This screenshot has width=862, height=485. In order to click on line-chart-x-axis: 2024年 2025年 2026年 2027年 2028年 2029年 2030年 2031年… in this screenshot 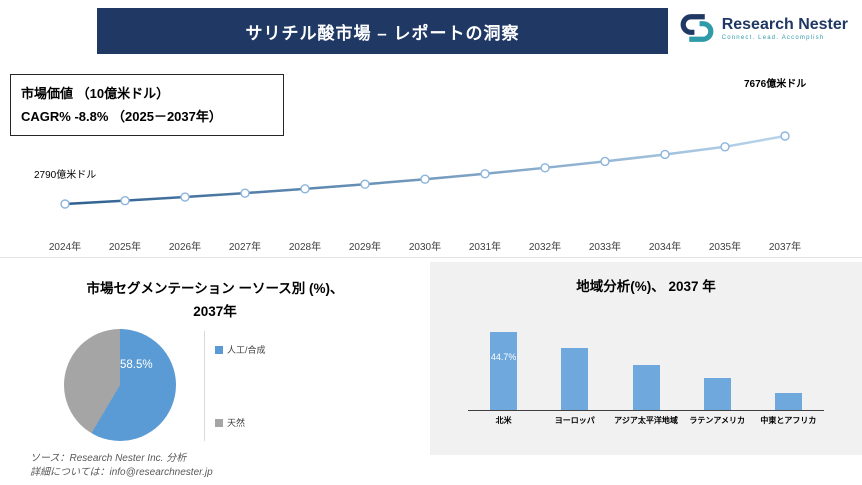, I will do `click(425, 245)`.